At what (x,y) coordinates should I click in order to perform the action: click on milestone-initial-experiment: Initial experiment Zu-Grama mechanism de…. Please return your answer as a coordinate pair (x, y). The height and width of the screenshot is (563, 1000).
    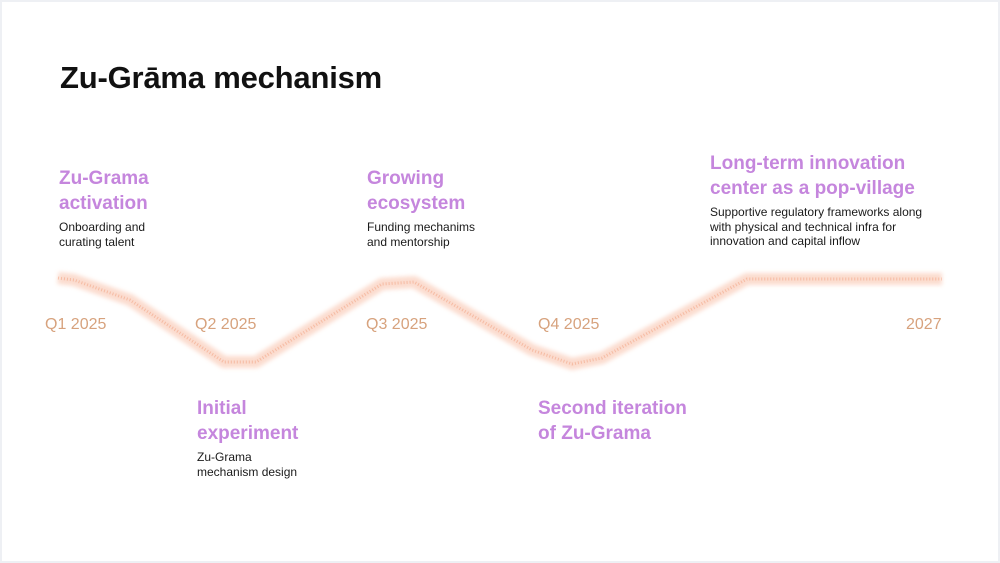
    Looking at the image, I should click on (247, 437).